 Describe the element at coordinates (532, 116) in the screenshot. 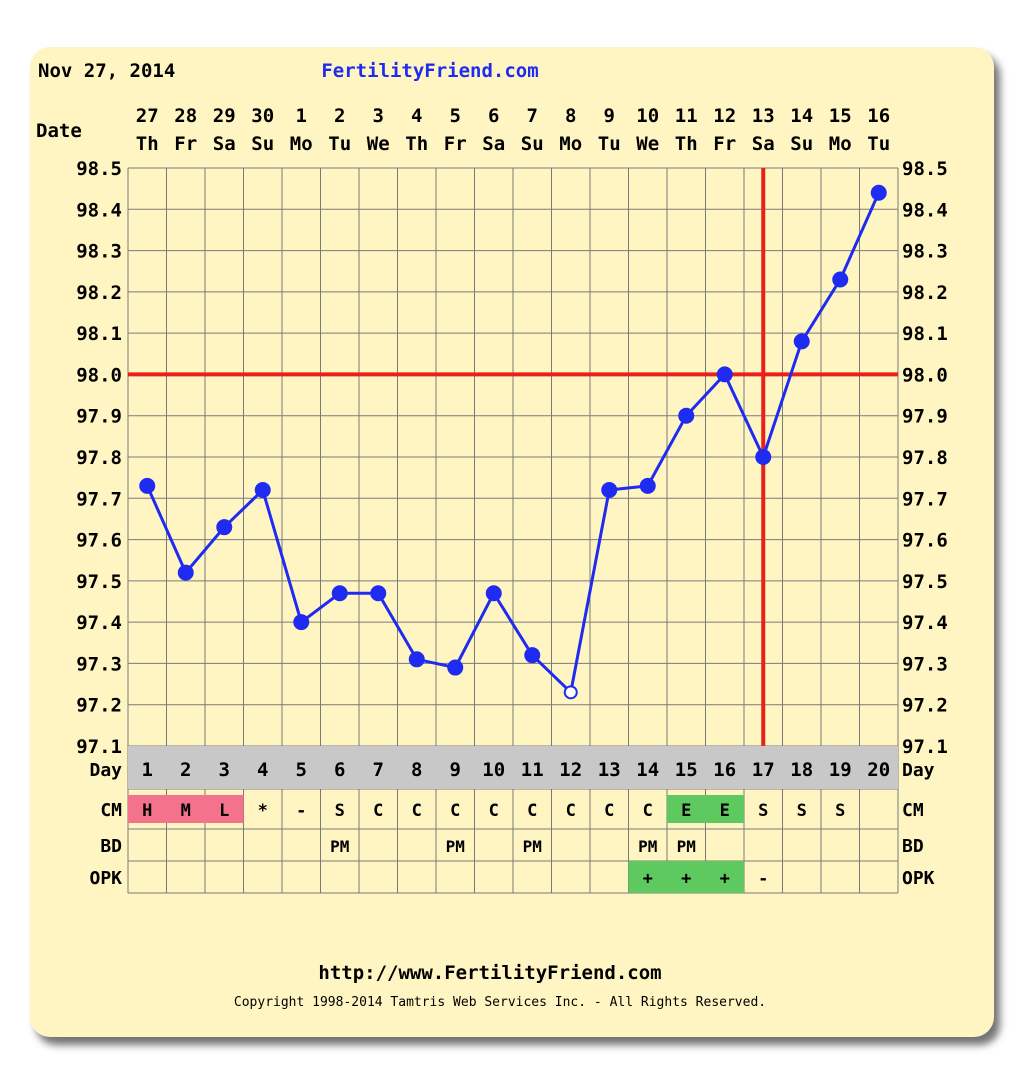

I see `date-label: 7` at that location.